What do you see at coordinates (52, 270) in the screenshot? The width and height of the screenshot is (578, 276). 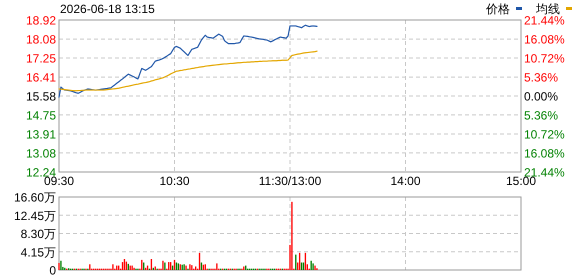 I see `y-tick-label: 0` at bounding box center [52, 270].